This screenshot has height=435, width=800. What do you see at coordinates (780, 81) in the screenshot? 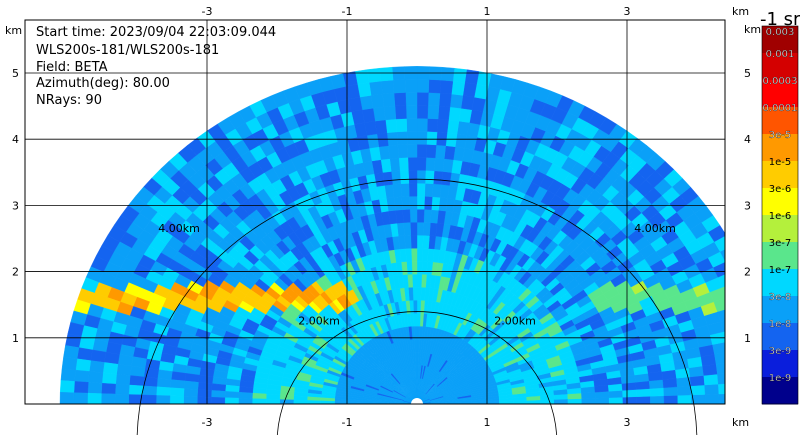
I see `colorbar-tick-label: 0.0003` at bounding box center [780, 81].